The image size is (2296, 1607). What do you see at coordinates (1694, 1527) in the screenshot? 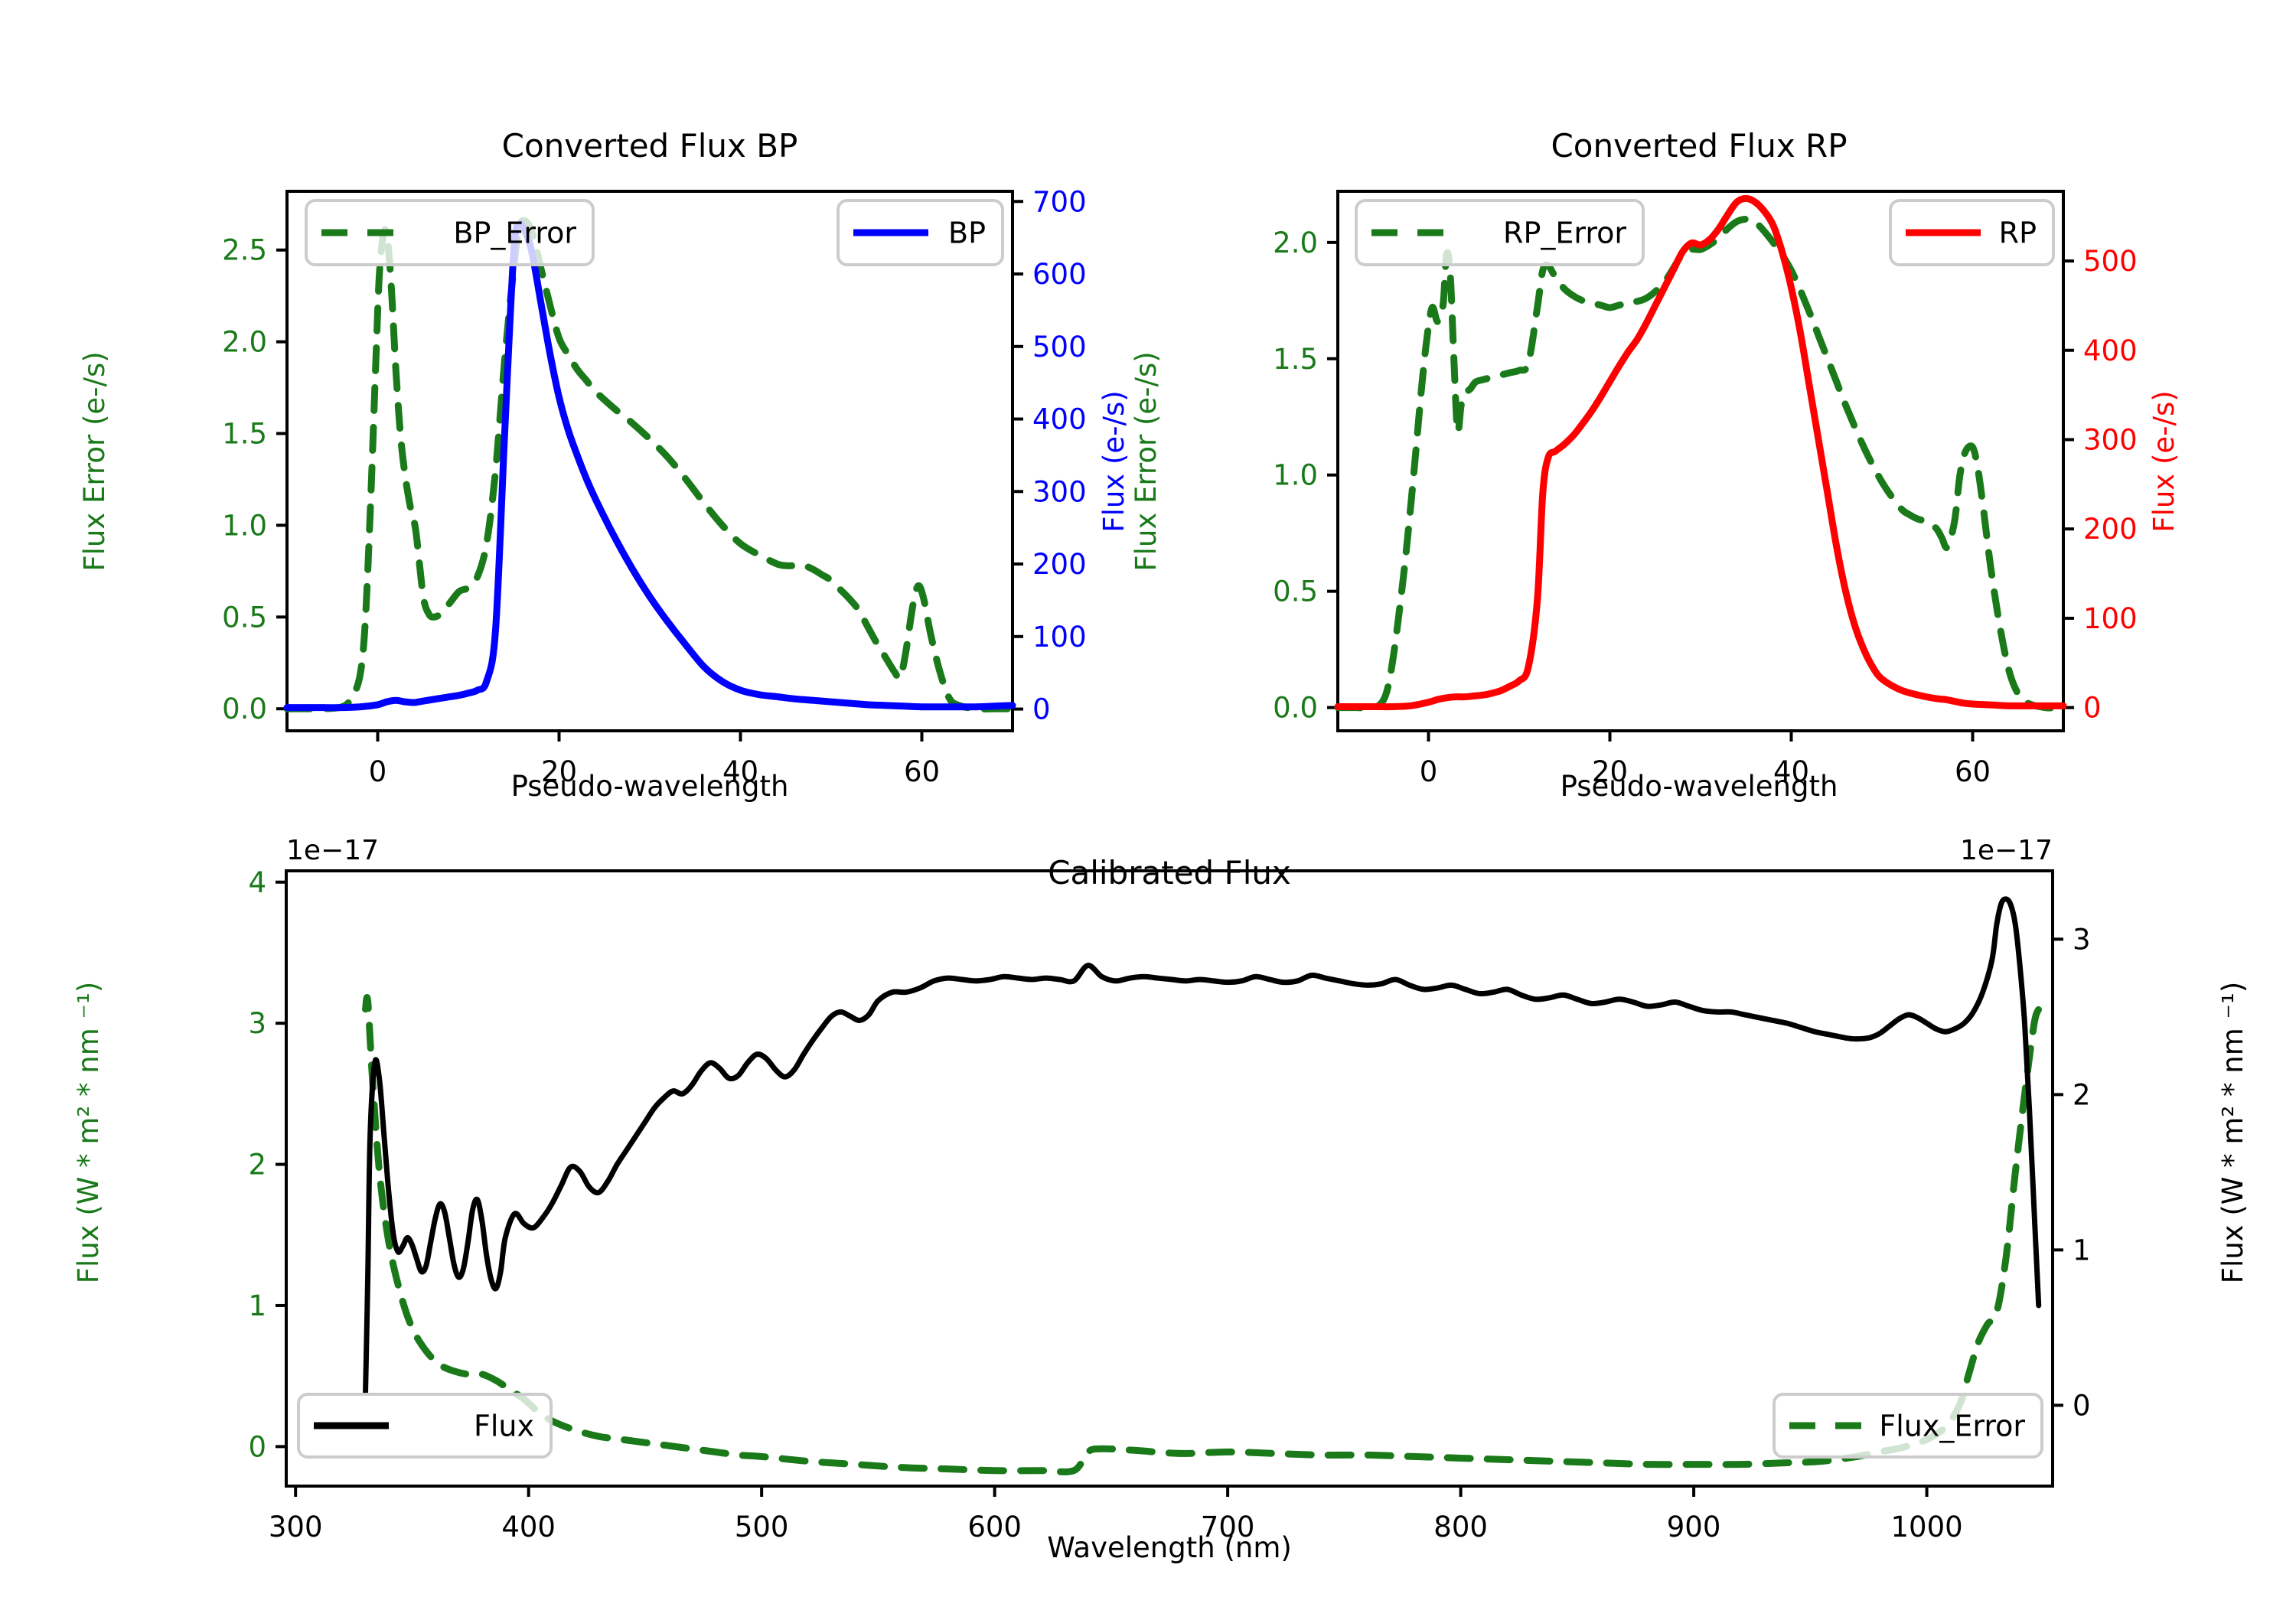
I see `x-tick-label: 900` at bounding box center [1694, 1527].